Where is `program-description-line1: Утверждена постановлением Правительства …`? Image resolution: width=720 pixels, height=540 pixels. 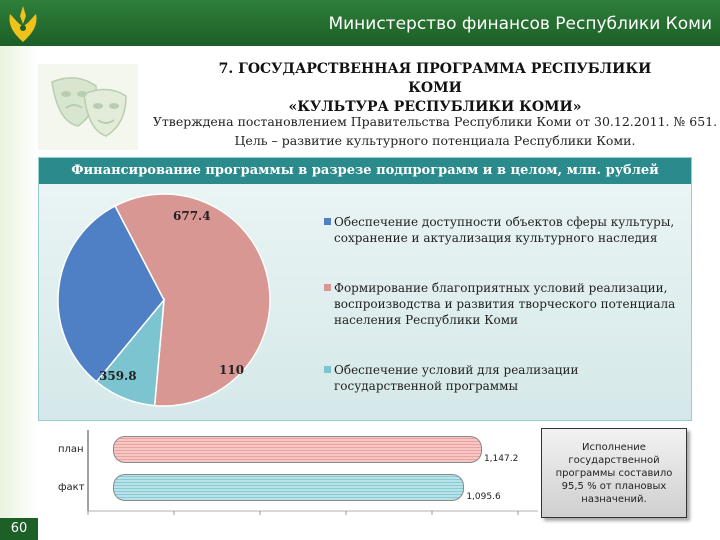
program-description-line1: Утверждена постановлением Правительства … is located at coordinates (435, 121).